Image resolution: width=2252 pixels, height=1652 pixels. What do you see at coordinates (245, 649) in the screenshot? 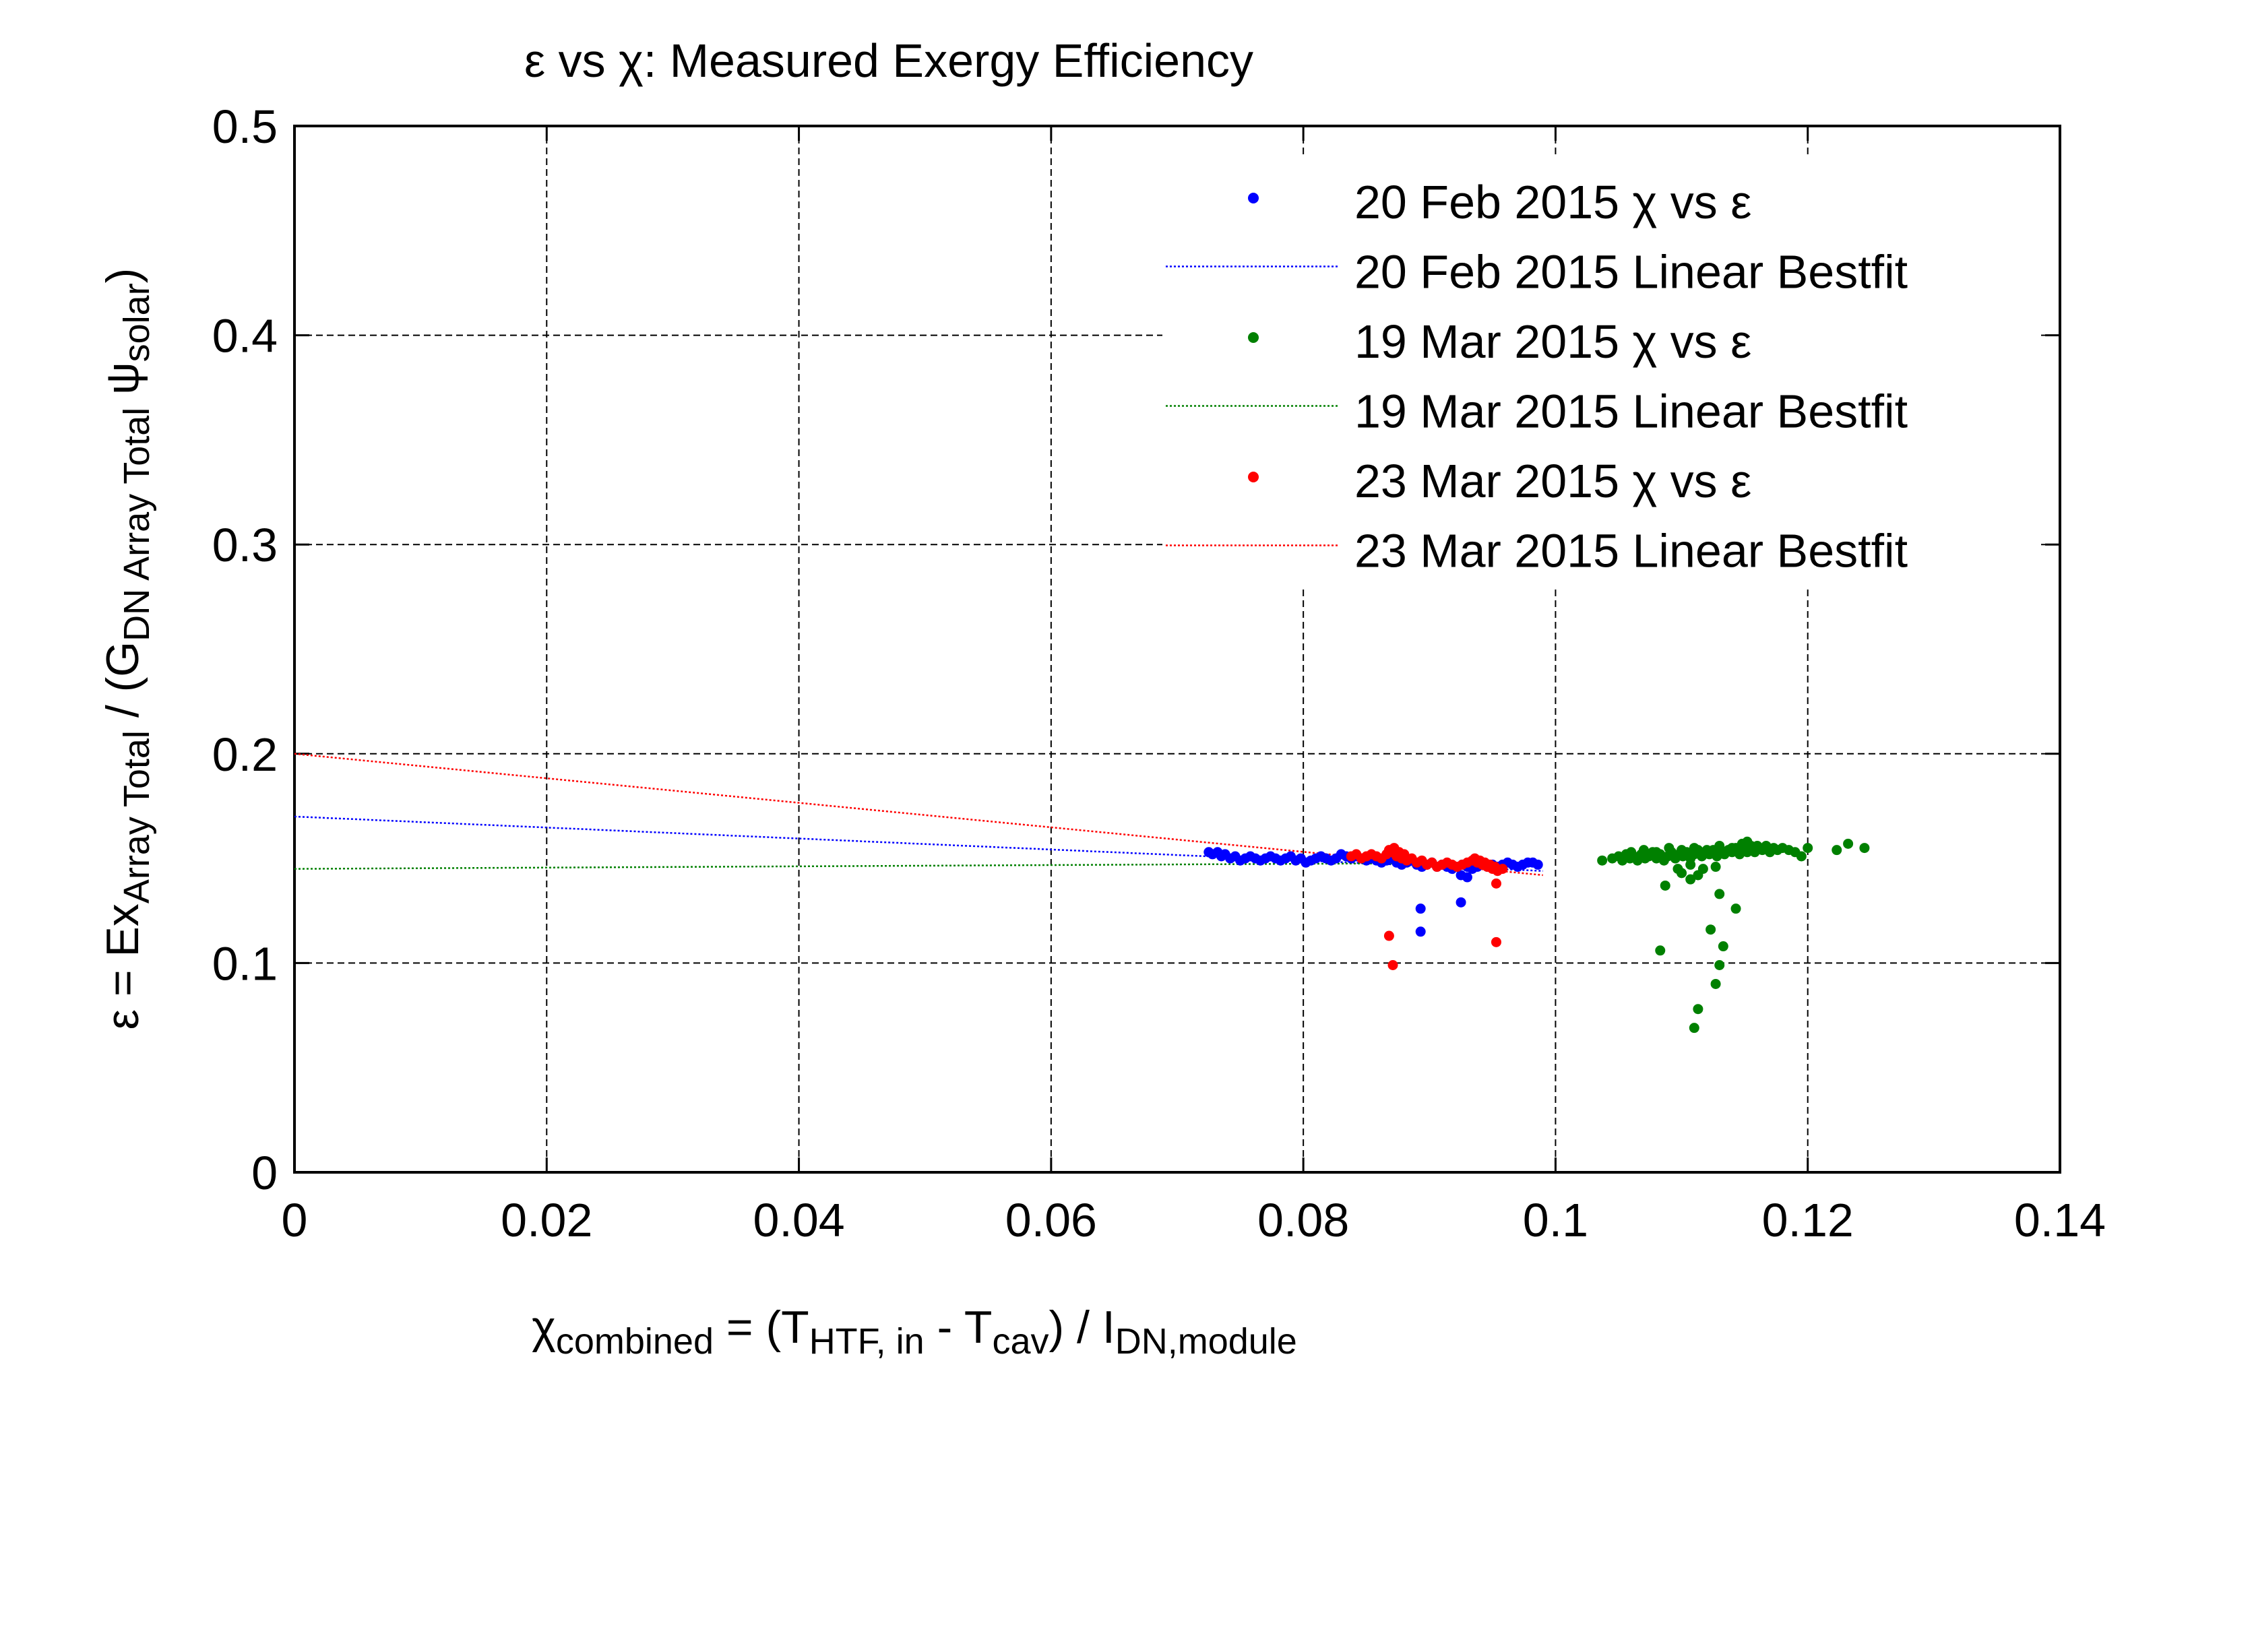
I see `y-tick-labels: 0 0.1 0.2 0.3 0.4 0.5` at bounding box center [245, 649].